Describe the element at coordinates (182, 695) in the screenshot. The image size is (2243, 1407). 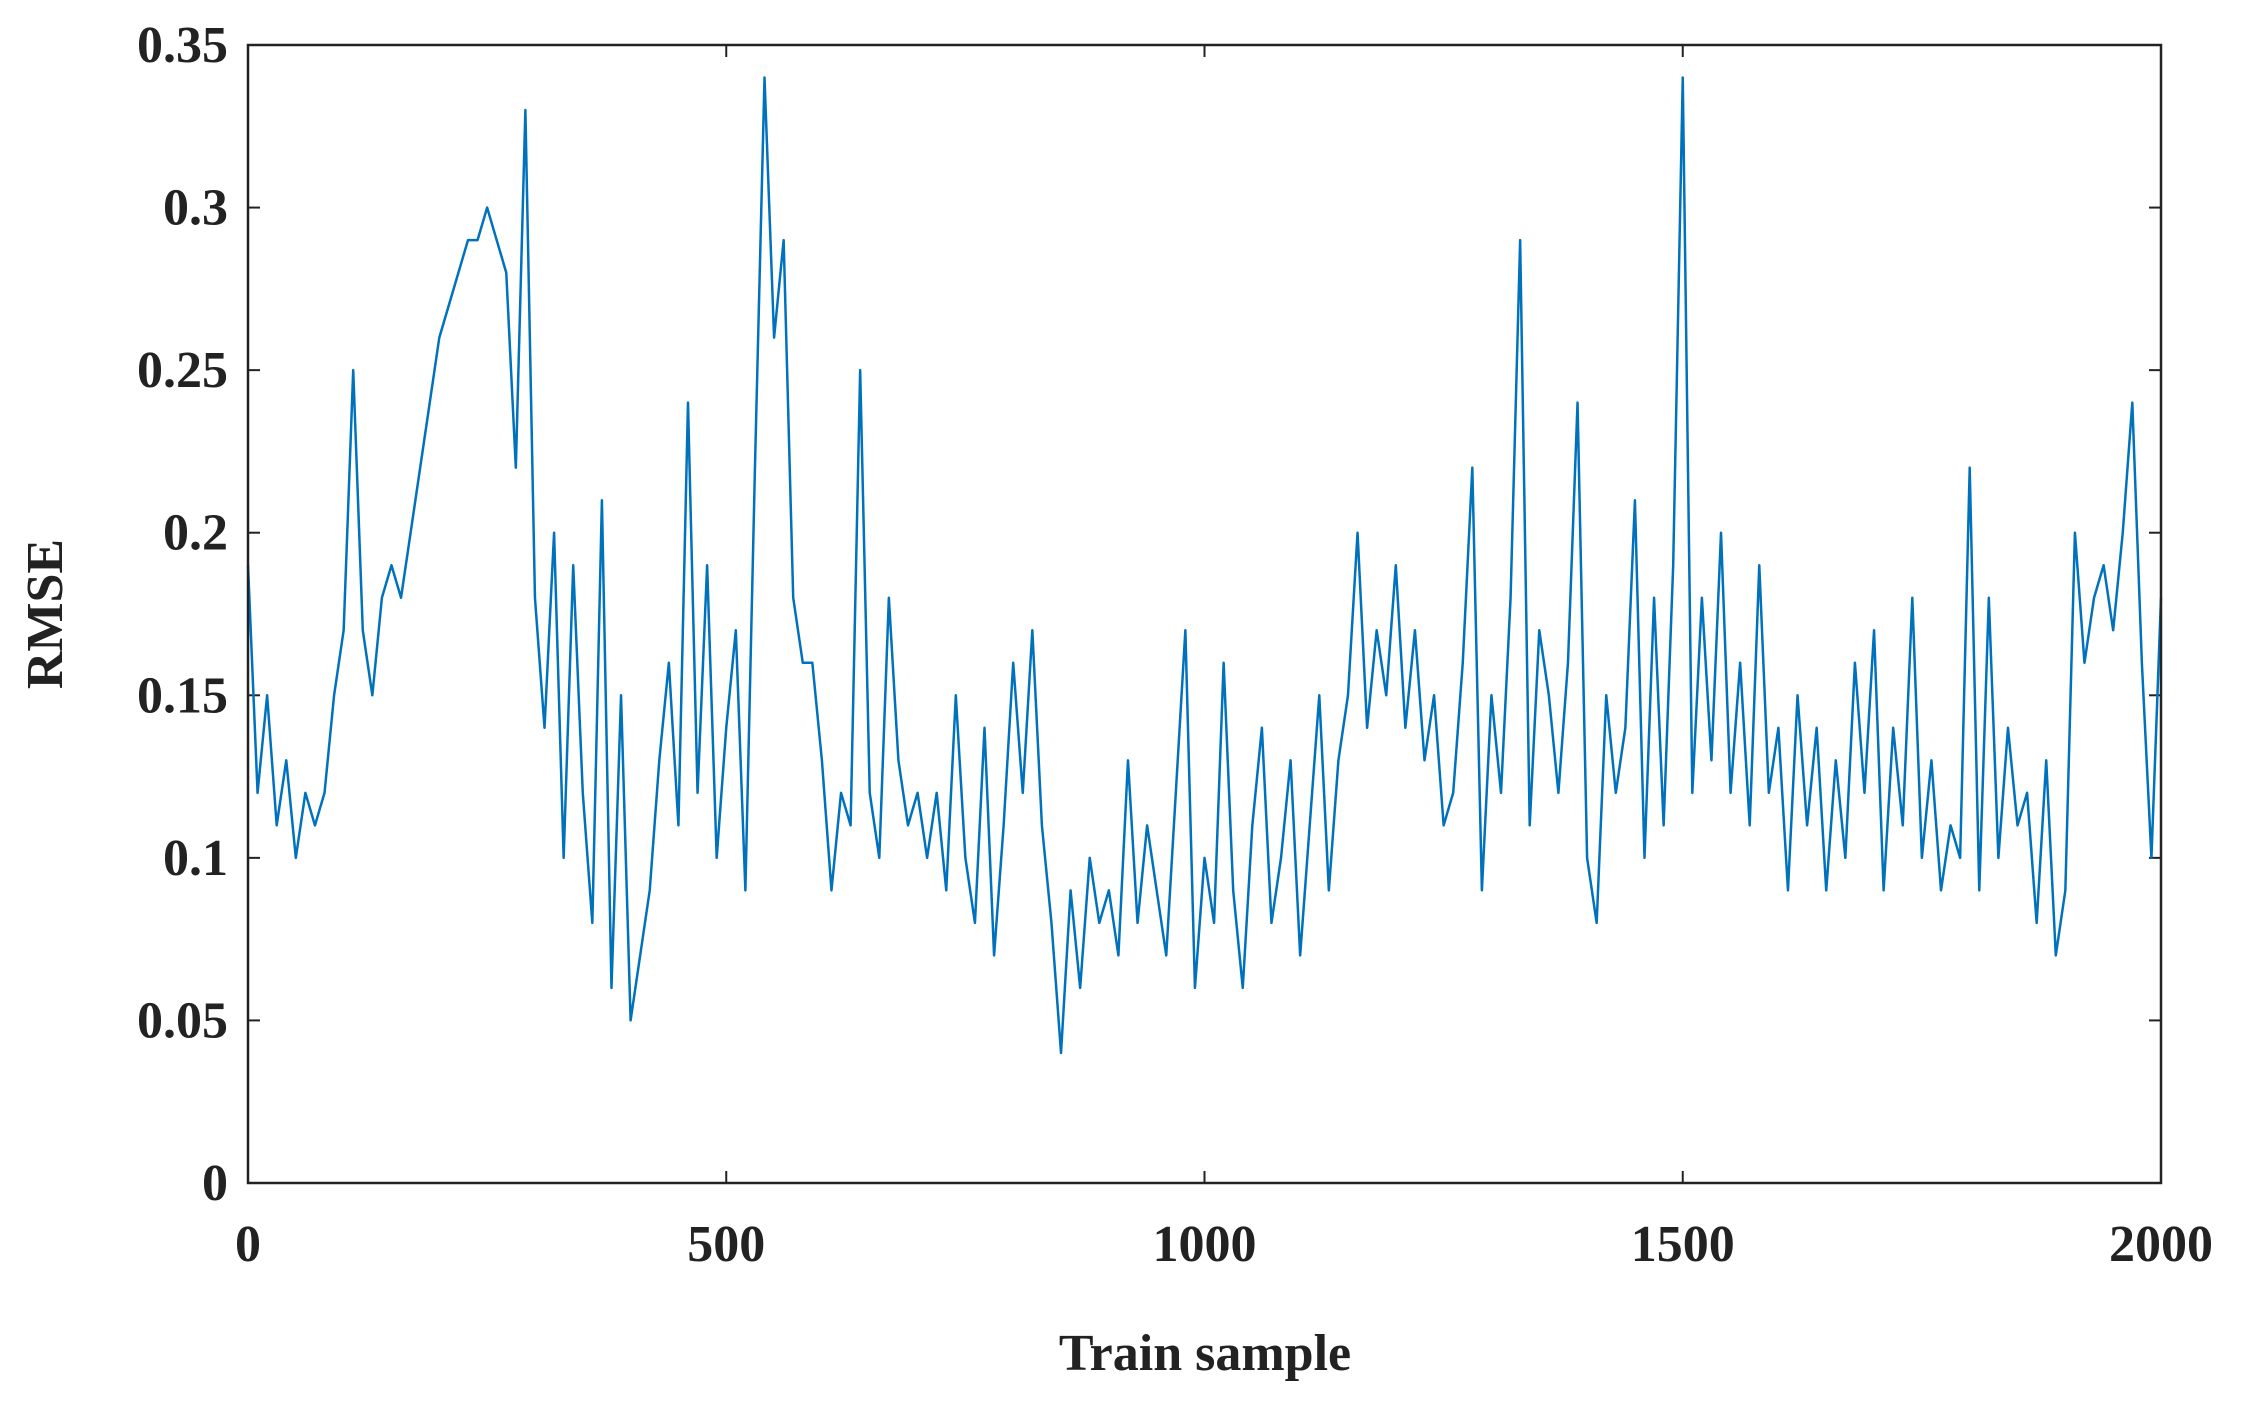
I see `y-tick-label: 0.15` at that location.